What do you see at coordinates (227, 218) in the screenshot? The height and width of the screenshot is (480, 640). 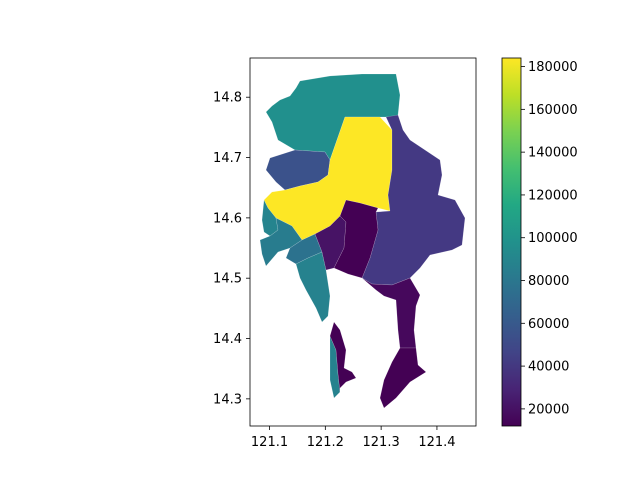 I see `y-tick-label: 14.6` at bounding box center [227, 218].